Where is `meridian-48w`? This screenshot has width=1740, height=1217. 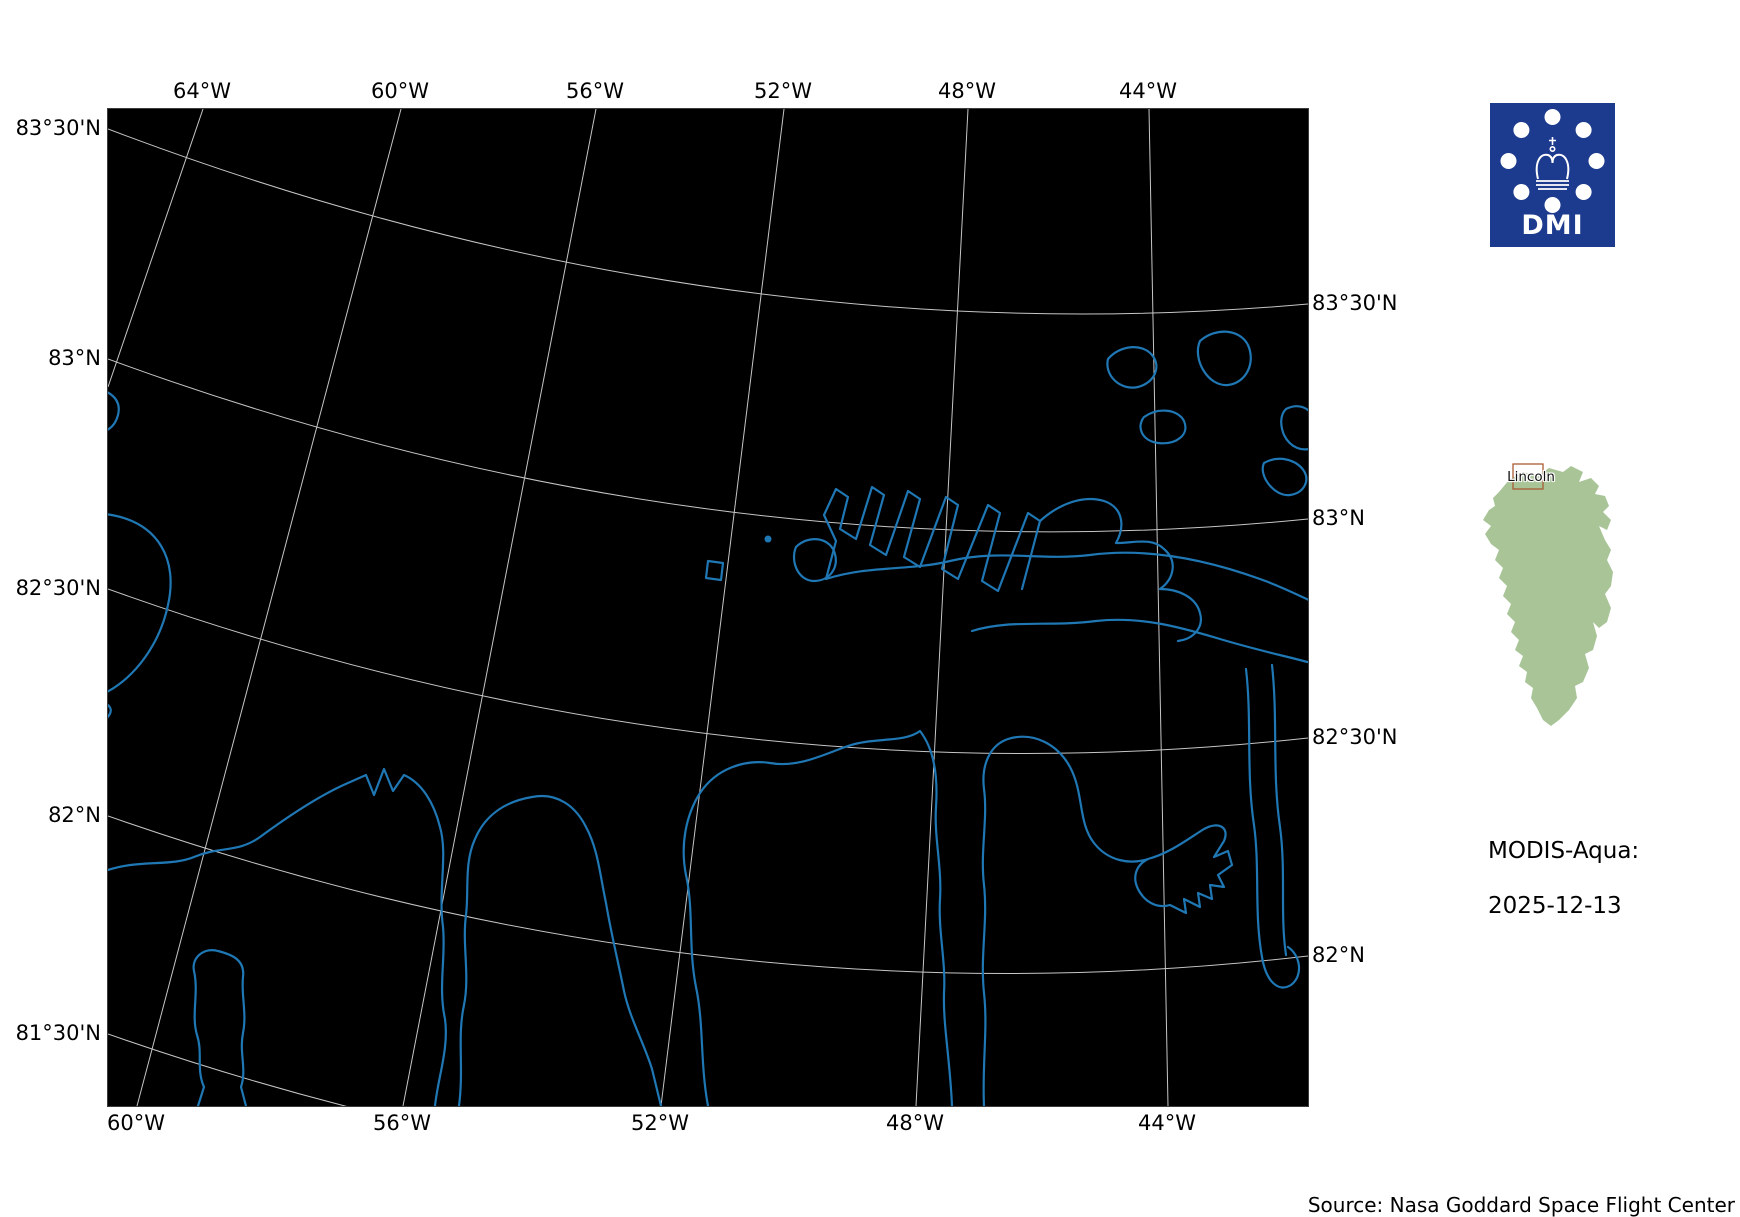 meridian-48w is located at coordinates (942, 607).